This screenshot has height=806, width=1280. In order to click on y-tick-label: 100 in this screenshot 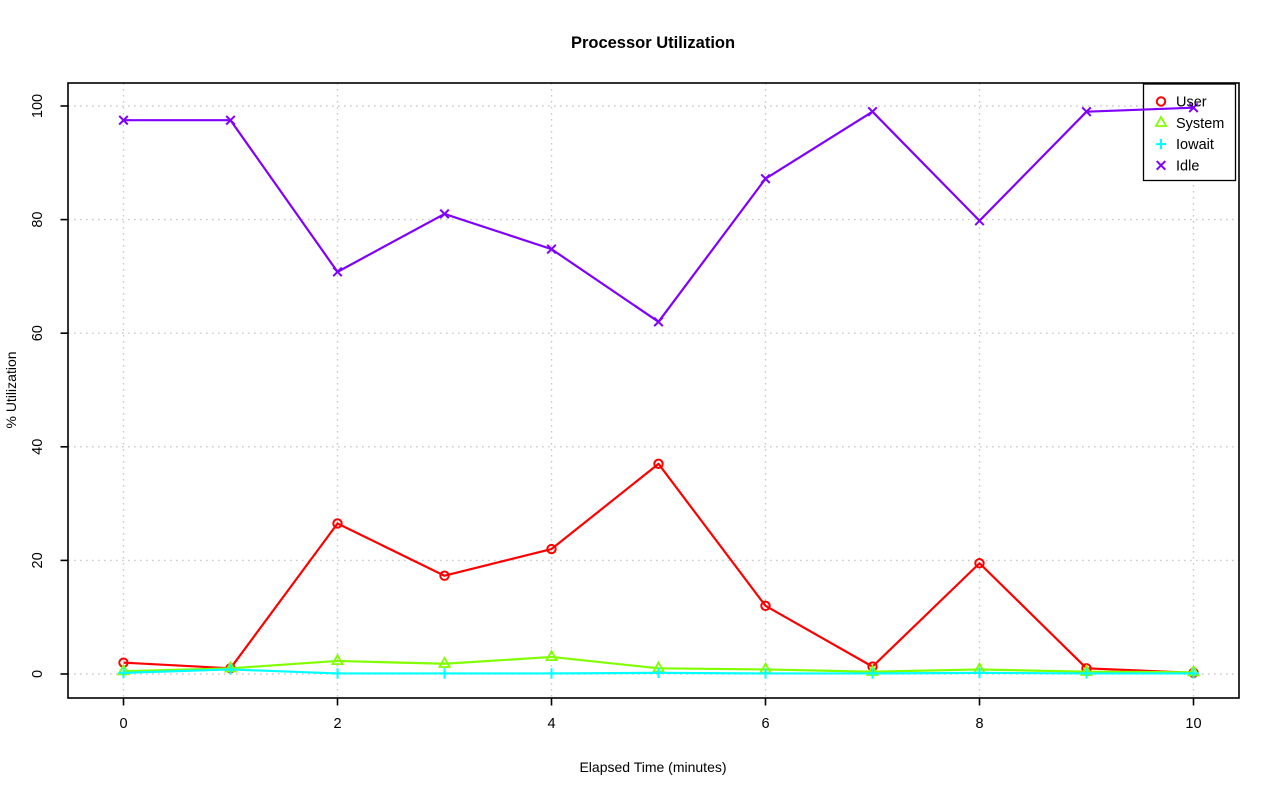, I will do `click(38, 106)`.